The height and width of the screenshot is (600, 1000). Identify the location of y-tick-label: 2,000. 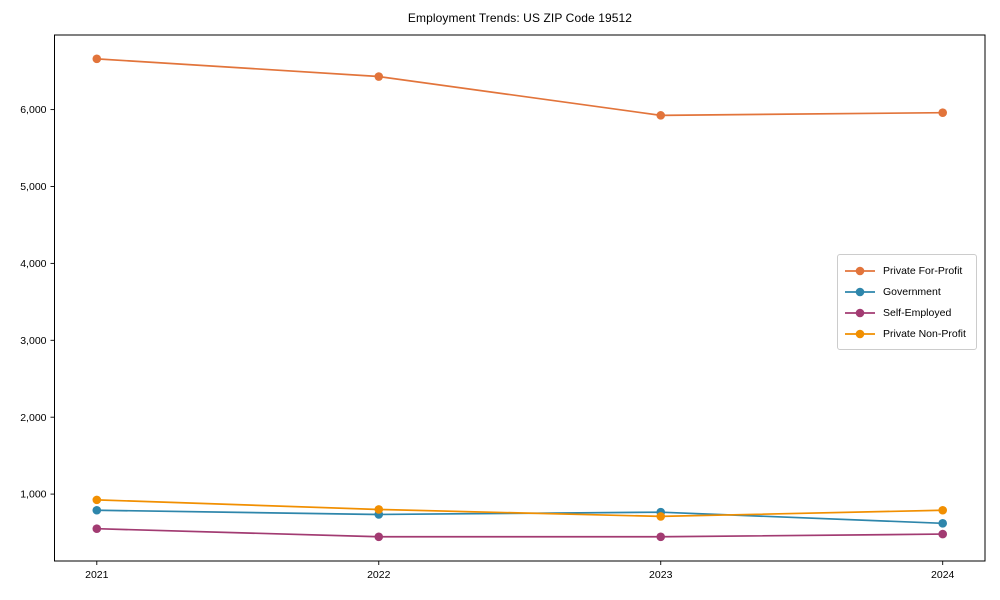
(33, 418).